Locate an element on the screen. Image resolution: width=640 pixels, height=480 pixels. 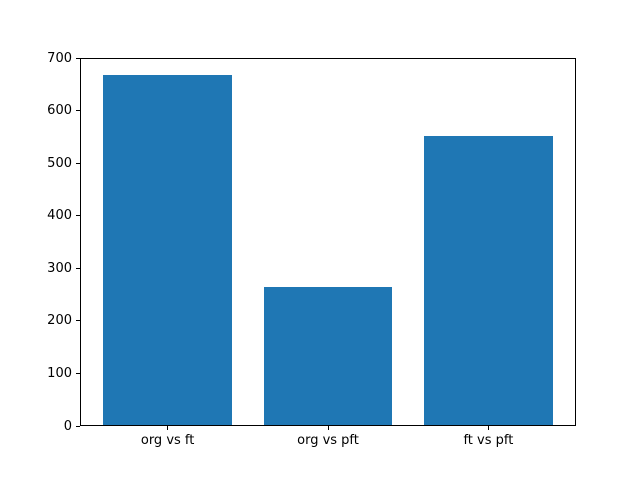
y-tick-label: 300 is located at coordinates (59, 268).